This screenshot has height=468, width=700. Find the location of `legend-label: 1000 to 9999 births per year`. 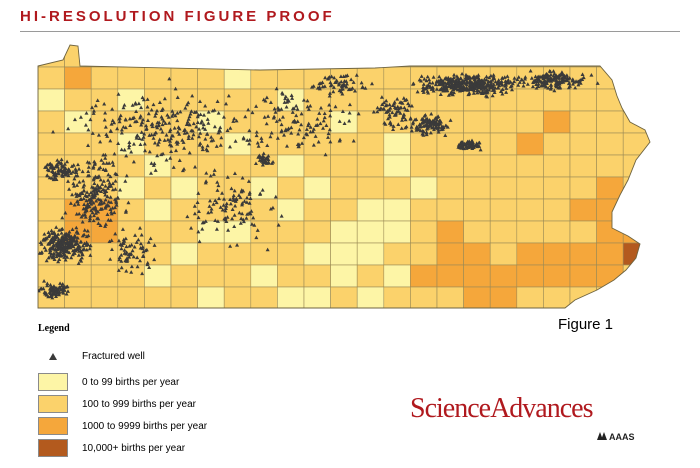

legend-label: 1000 to 9999 births per year is located at coordinates (145, 426).